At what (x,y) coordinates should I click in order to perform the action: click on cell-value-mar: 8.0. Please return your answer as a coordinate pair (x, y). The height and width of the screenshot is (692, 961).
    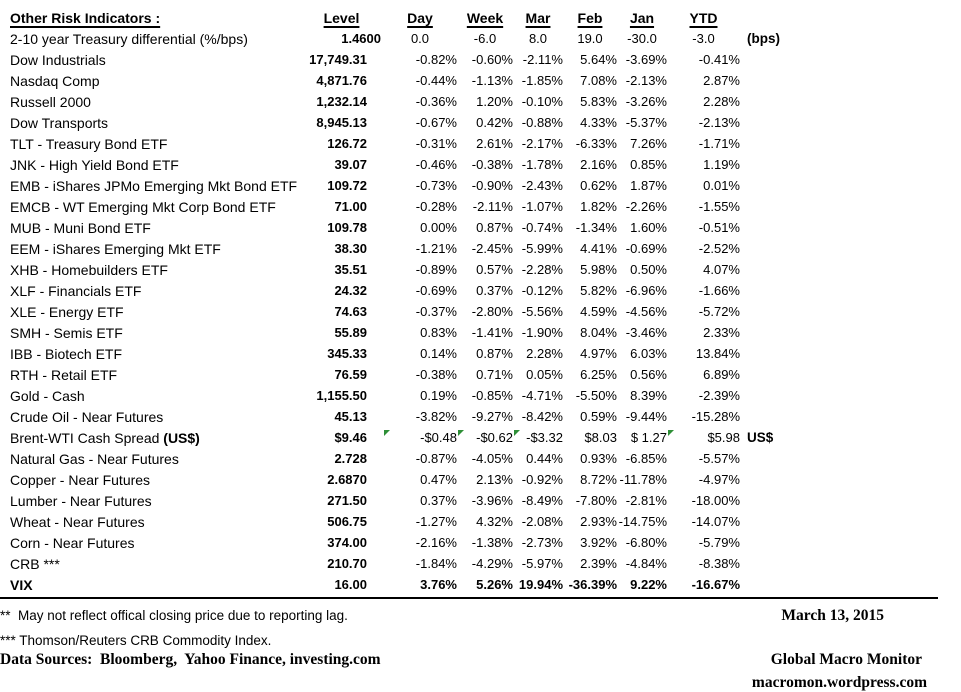
    Looking at the image, I should click on (538, 38).